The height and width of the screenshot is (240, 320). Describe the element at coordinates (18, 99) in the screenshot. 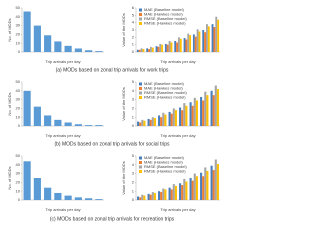

I see `y-tick-label: 30` at that location.